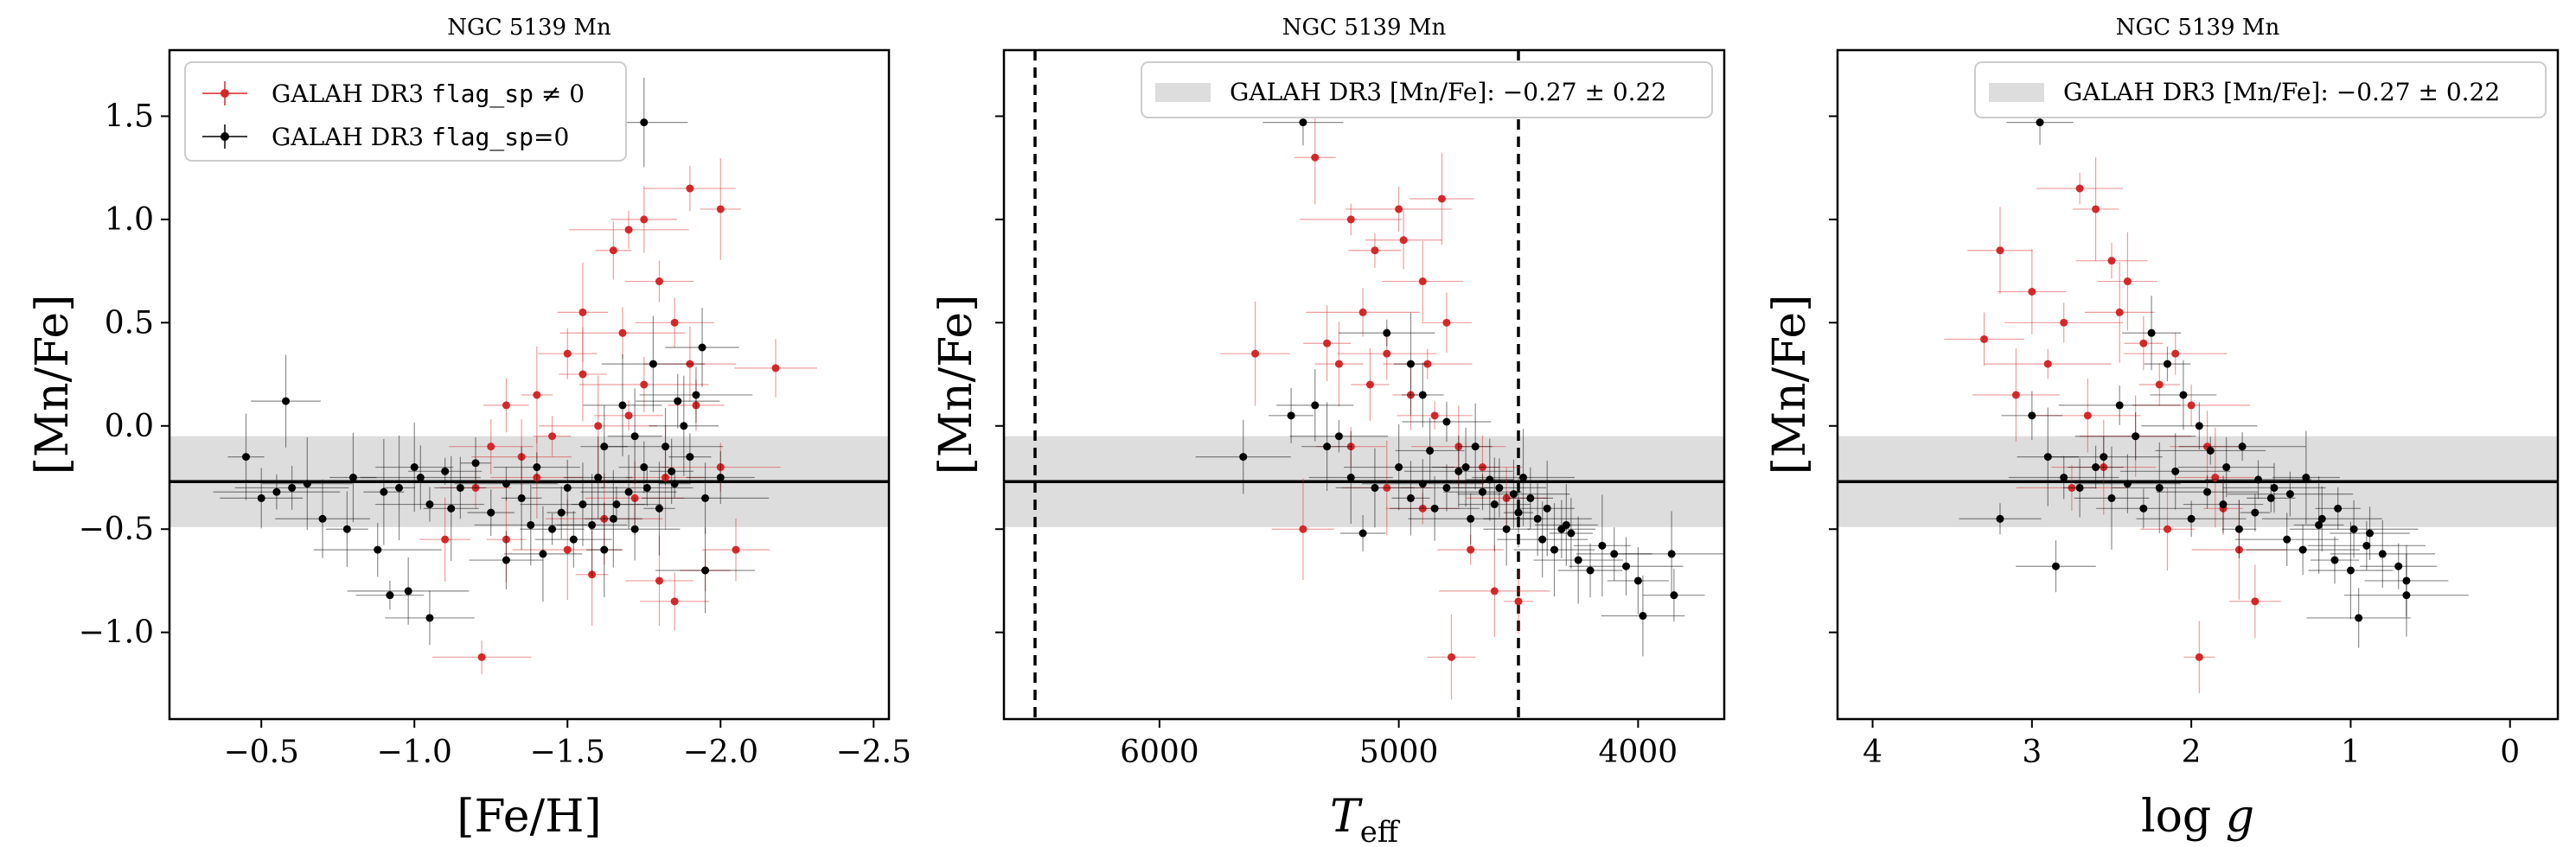 This screenshot has width=2576, height=847. Describe the element at coordinates (1790, 385) in the screenshot. I see `y-axis-label: [Mn/Fe]` at that location.